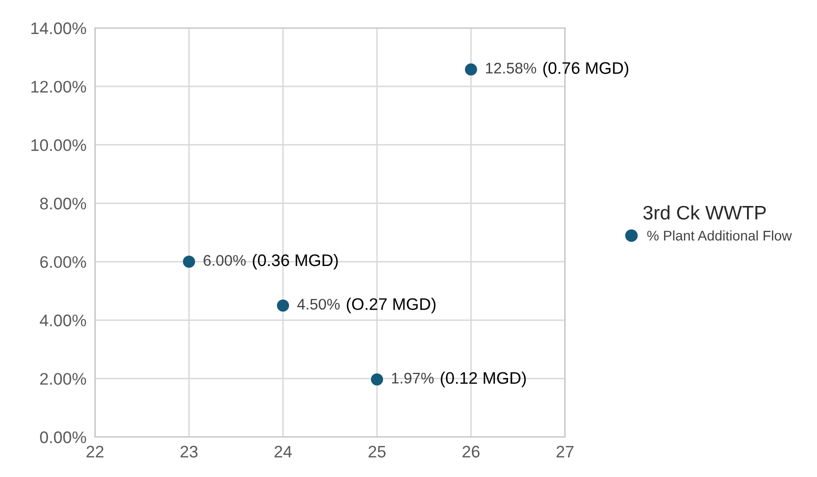  I want to click on data-label: 6.00%, so click(225, 260).